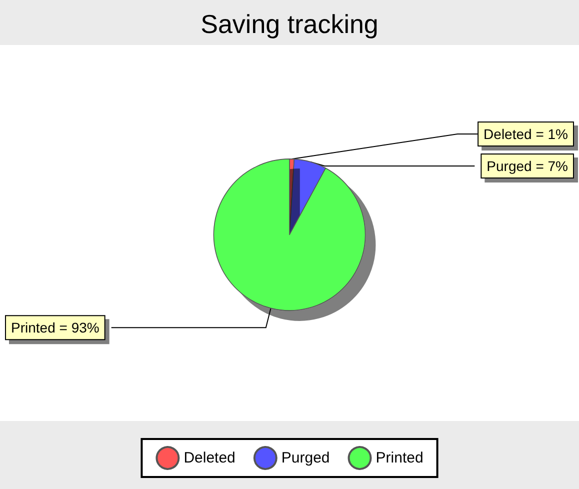 The width and height of the screenshot is (579, 489). What do you see at coordinates (305, 458) in the screenshot?
I see `legend-label: Purged` at bounding box center [305, 458].